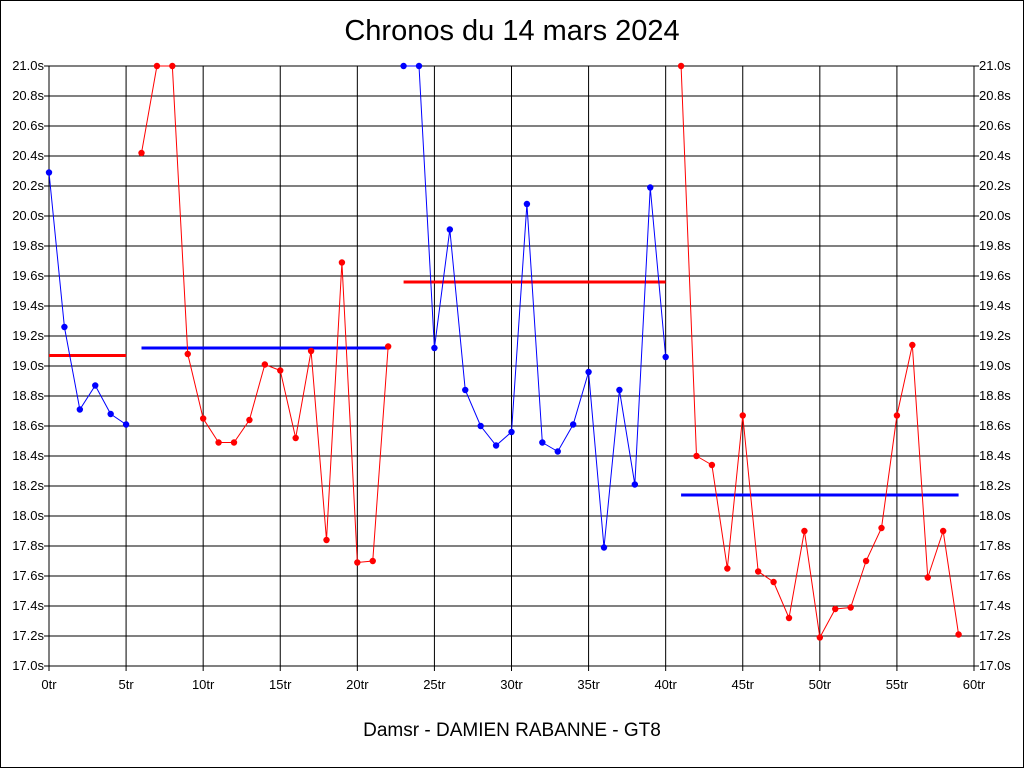  I want to click on y-tick-label: 21.0s, so click(28, 65).